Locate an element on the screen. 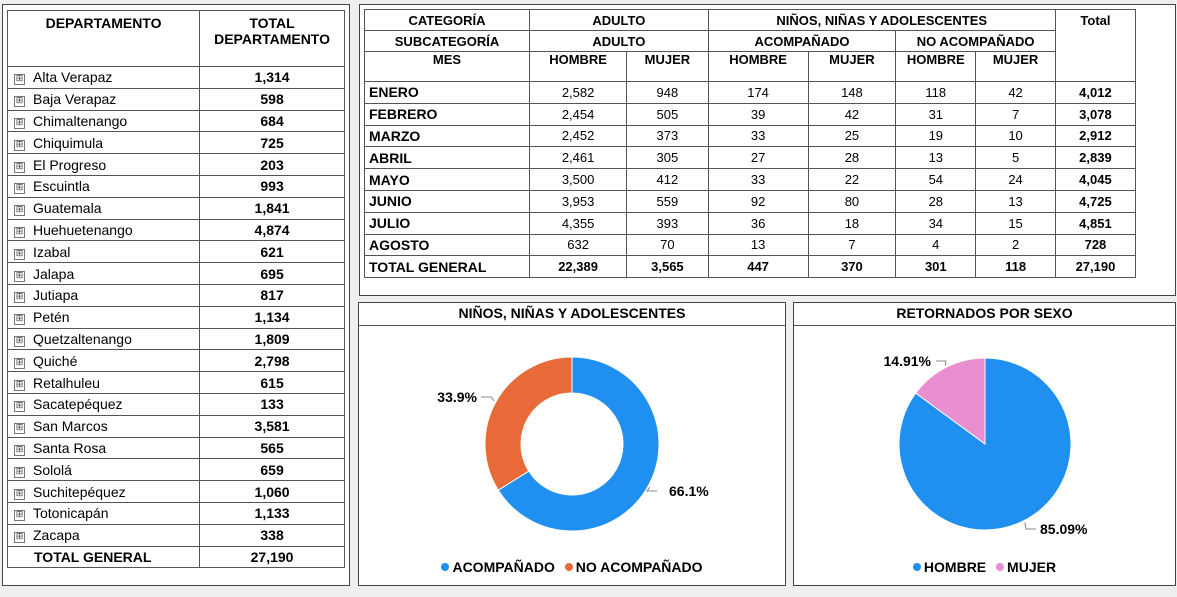 The image size is (1177, 597). table-row: ⊞ Quetzaltenango 1,809 is located at coordinates (175, 339).